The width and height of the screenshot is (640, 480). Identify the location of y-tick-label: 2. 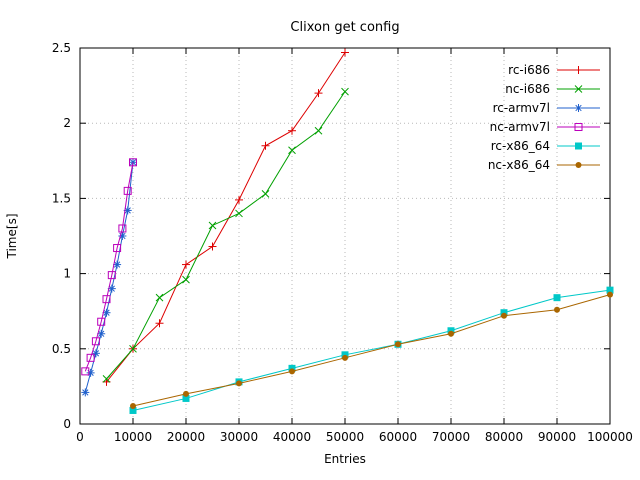
(67, 123).